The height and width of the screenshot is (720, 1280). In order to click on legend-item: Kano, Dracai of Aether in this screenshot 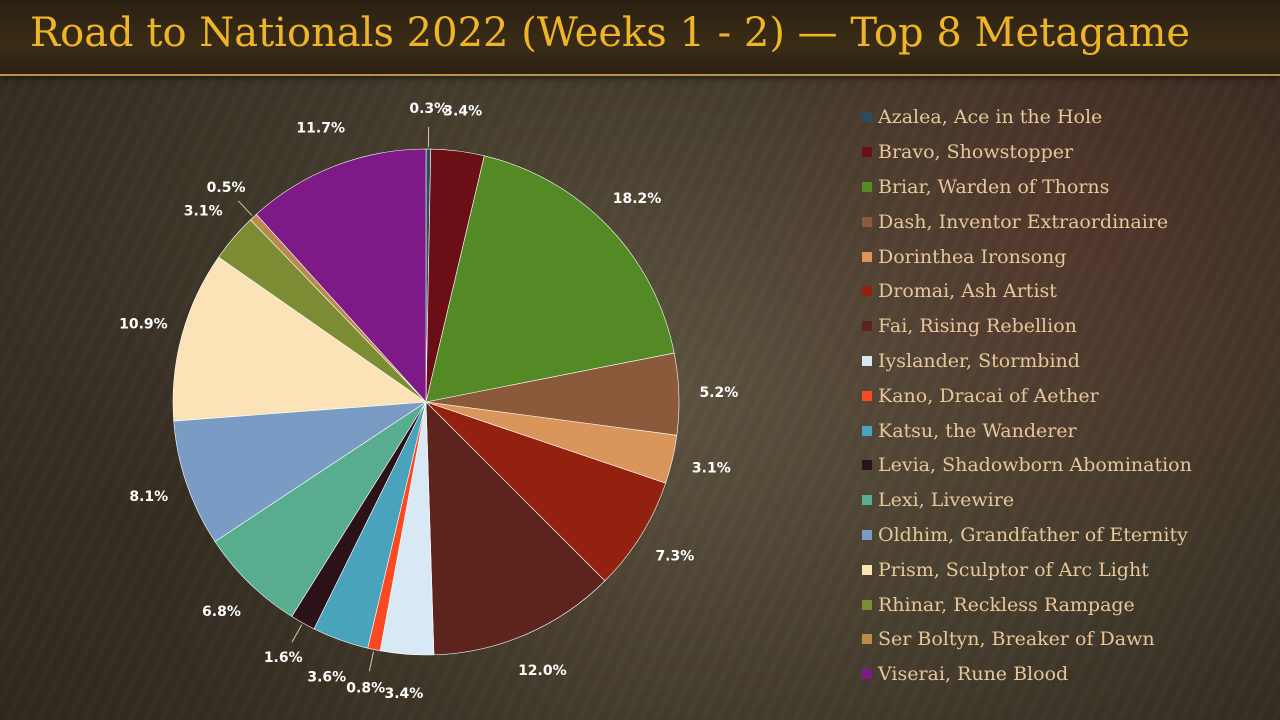, I will do `click(1067, 395)`.